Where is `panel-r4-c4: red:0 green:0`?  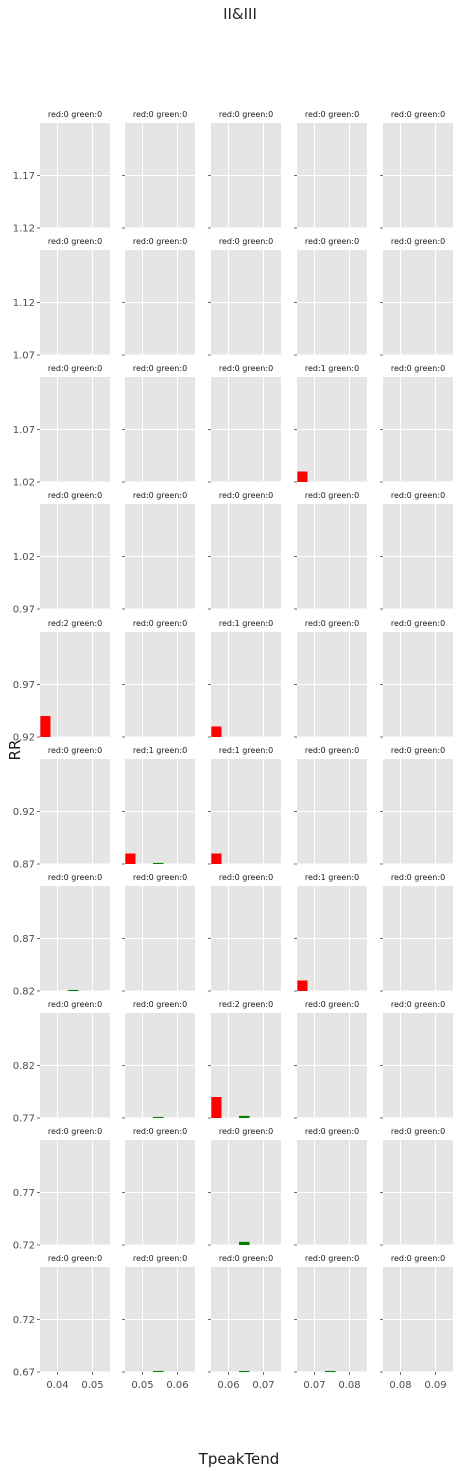
panel-r4-c4: red:0 green:0 is located at coordinates (416, 678).